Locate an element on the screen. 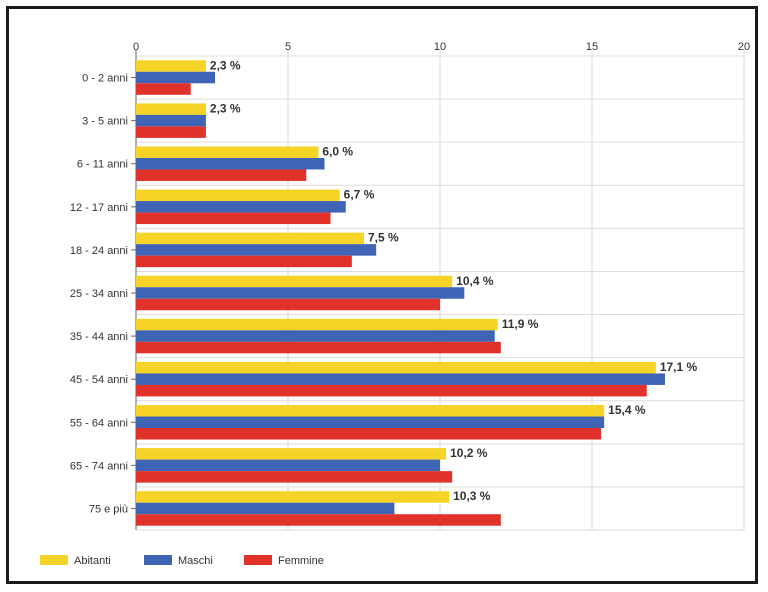 The image size is (768, 592). data-label: 10,4 % is located at coordinates (475, 281).